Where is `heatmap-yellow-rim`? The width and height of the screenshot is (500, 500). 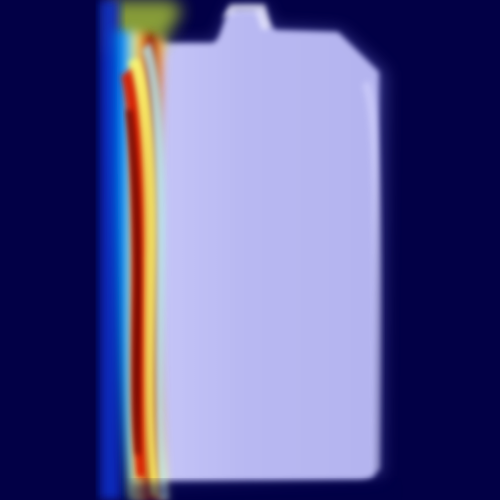 heatmap-yellow-rim is located at coordinates (144, 276).